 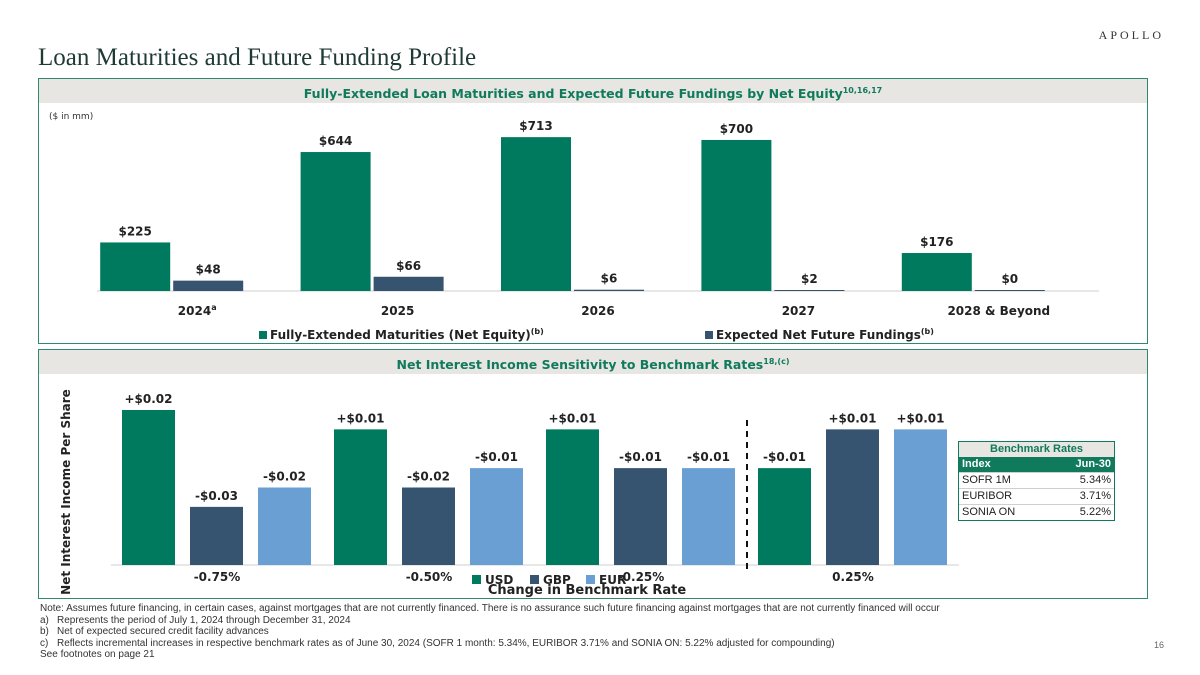 I want to click on x-tick-label: -0.25%, so click(x=641, y=577).